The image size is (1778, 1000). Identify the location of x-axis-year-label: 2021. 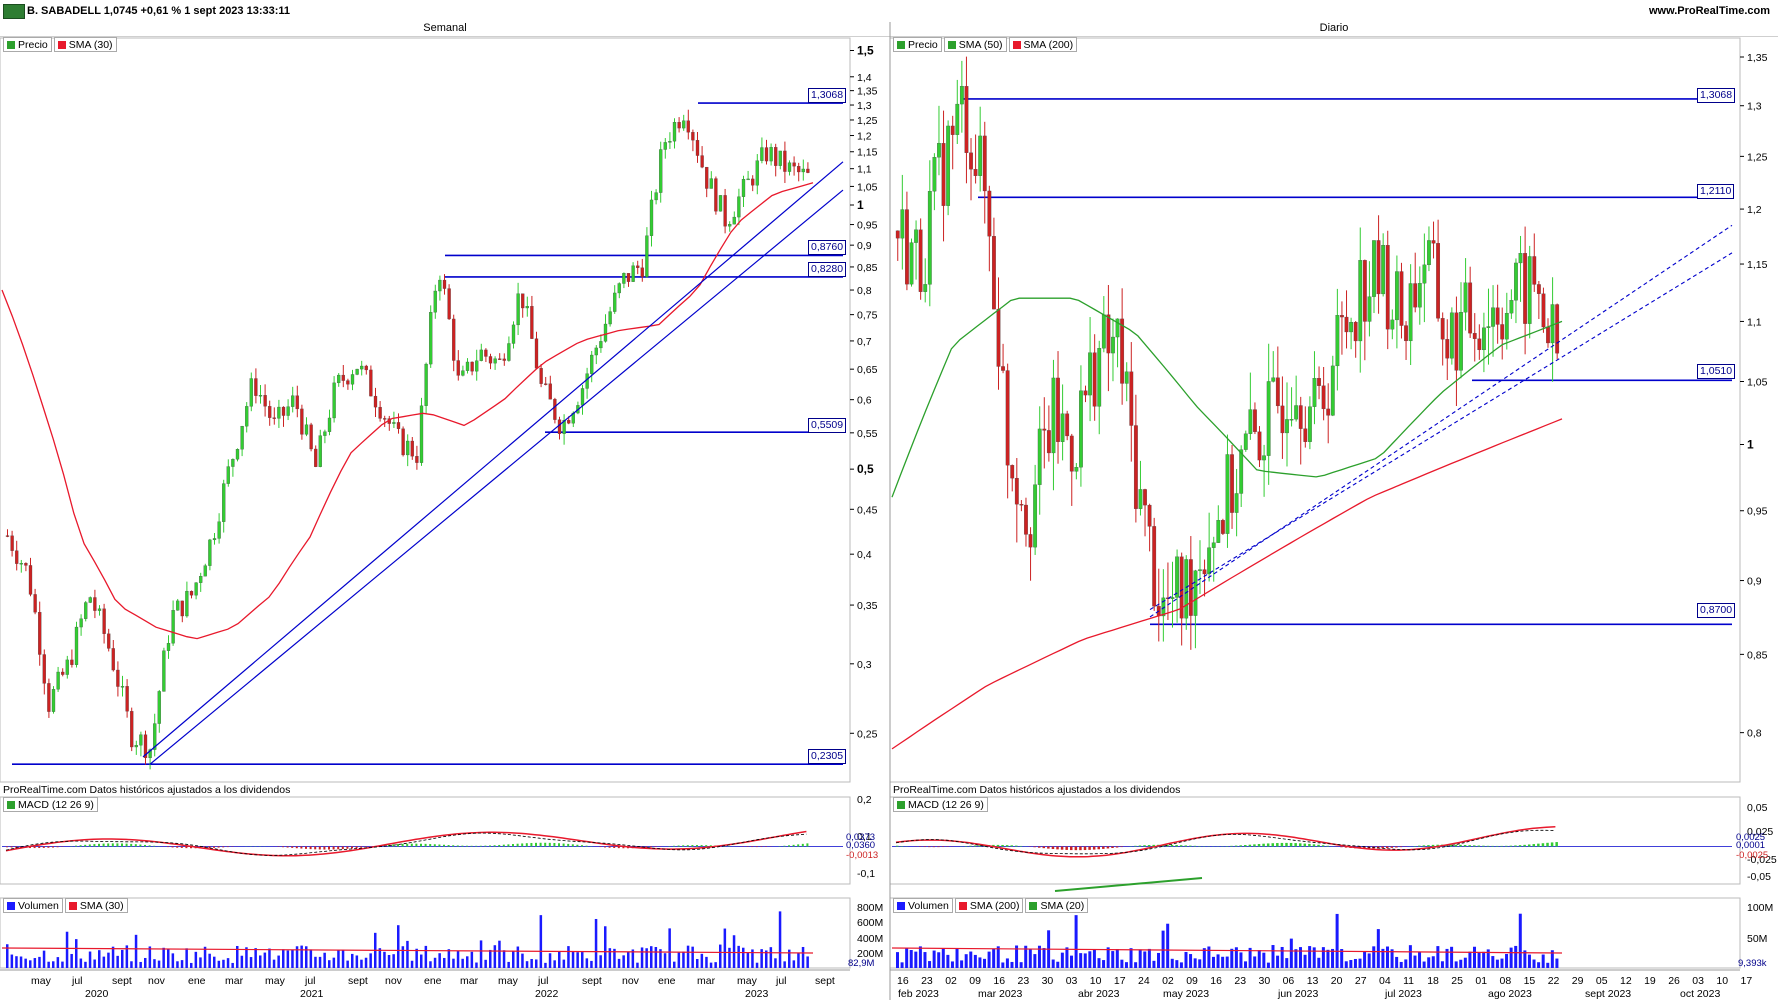
(312, 994).